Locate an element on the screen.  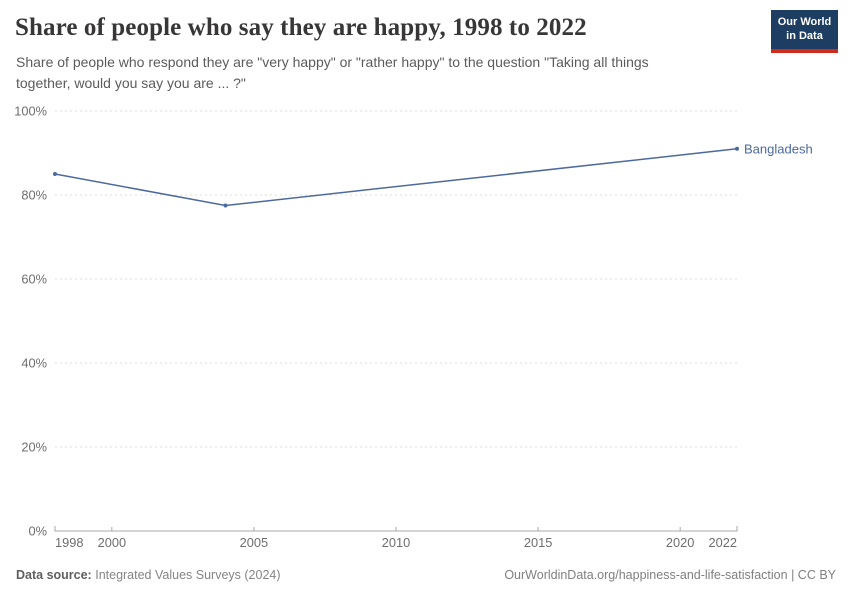
x-tick-label-2010: 2010 is located at coordinates (396, 542).